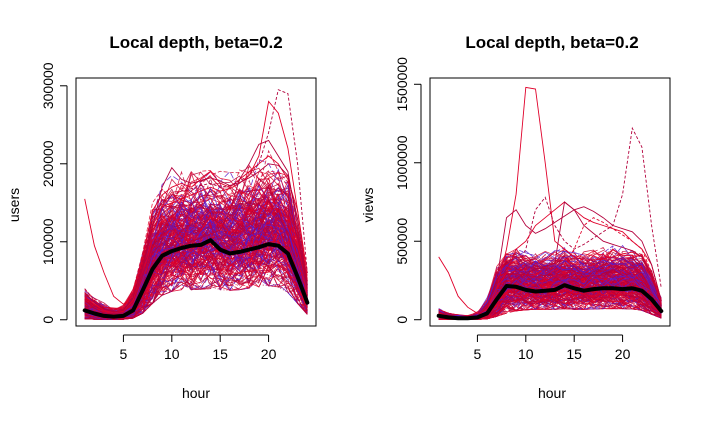  What do you see at coordinates (402, 162) in the screenshot?
I see `y-tick-label: 1000000` at bounding box center [402, 162].